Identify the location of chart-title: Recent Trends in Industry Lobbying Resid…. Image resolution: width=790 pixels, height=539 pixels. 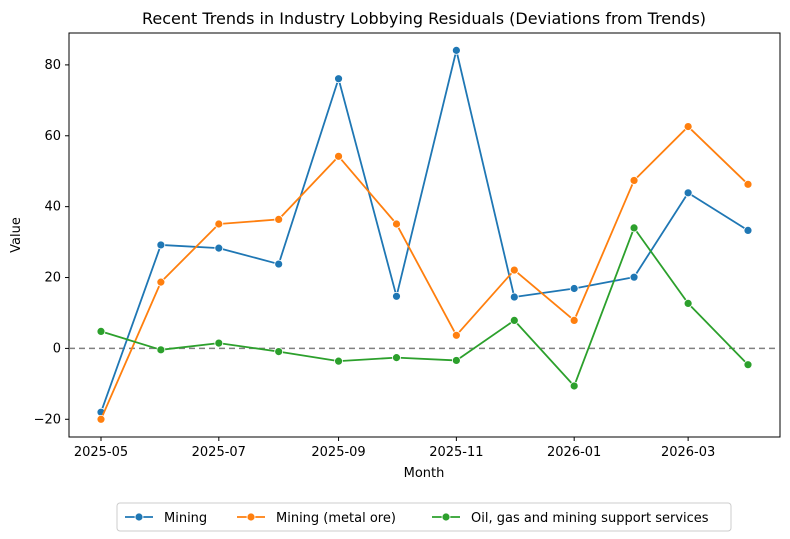
(424, 18).